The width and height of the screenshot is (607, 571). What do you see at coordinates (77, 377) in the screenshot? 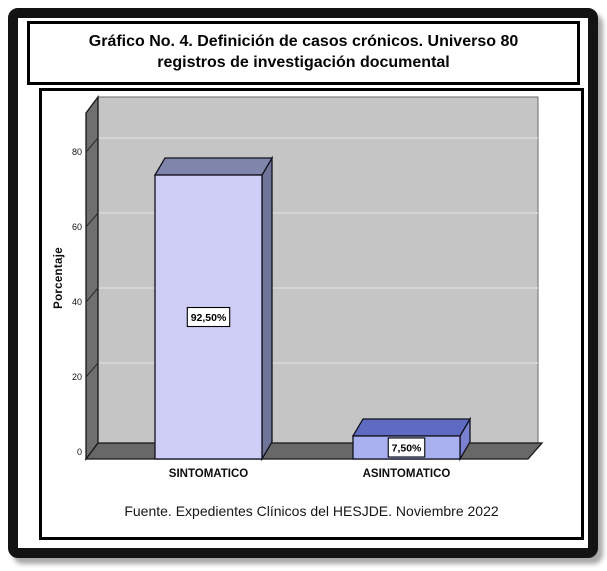
I see `y-tick-label: 20` at bounding box center [77, 377].